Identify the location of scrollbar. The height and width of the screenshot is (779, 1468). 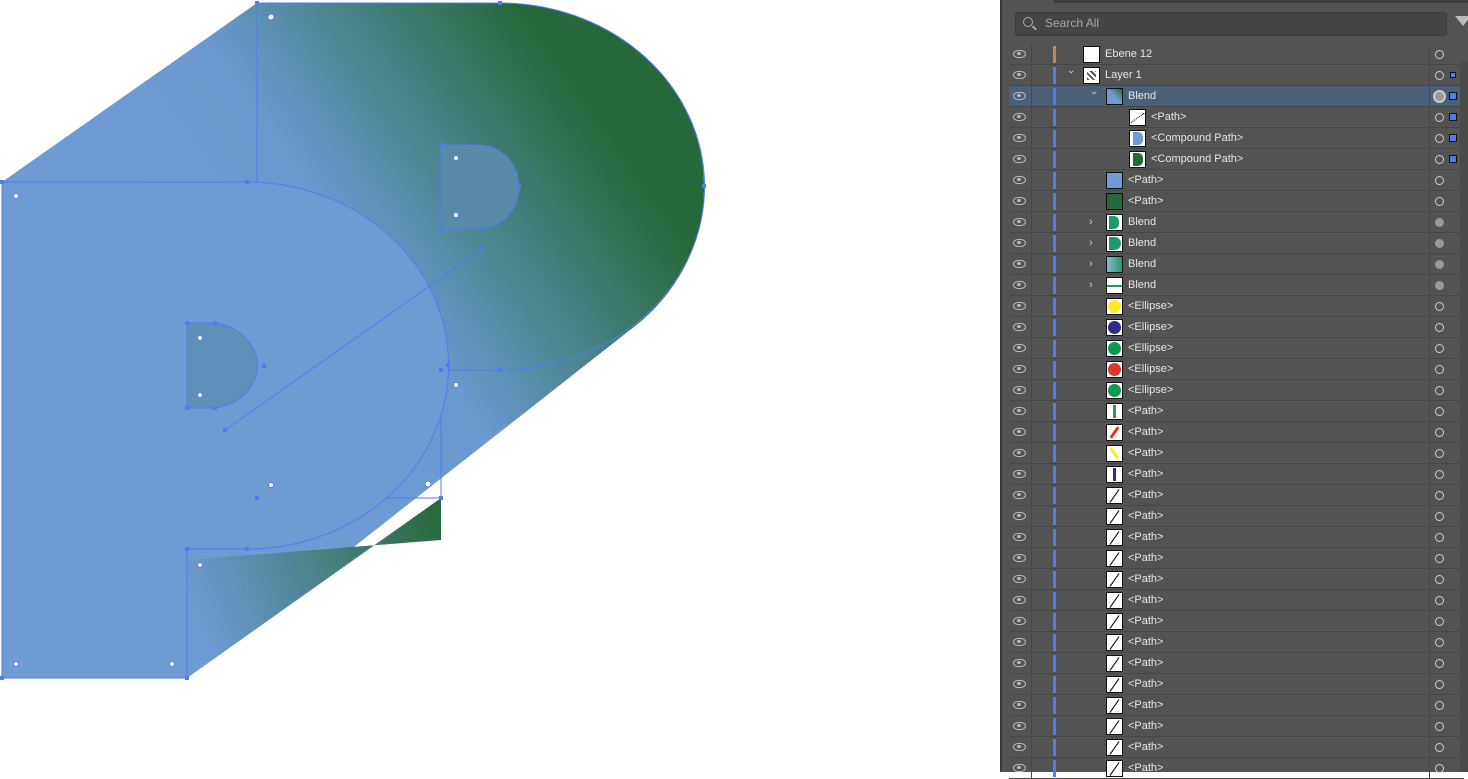
(1464, 417).